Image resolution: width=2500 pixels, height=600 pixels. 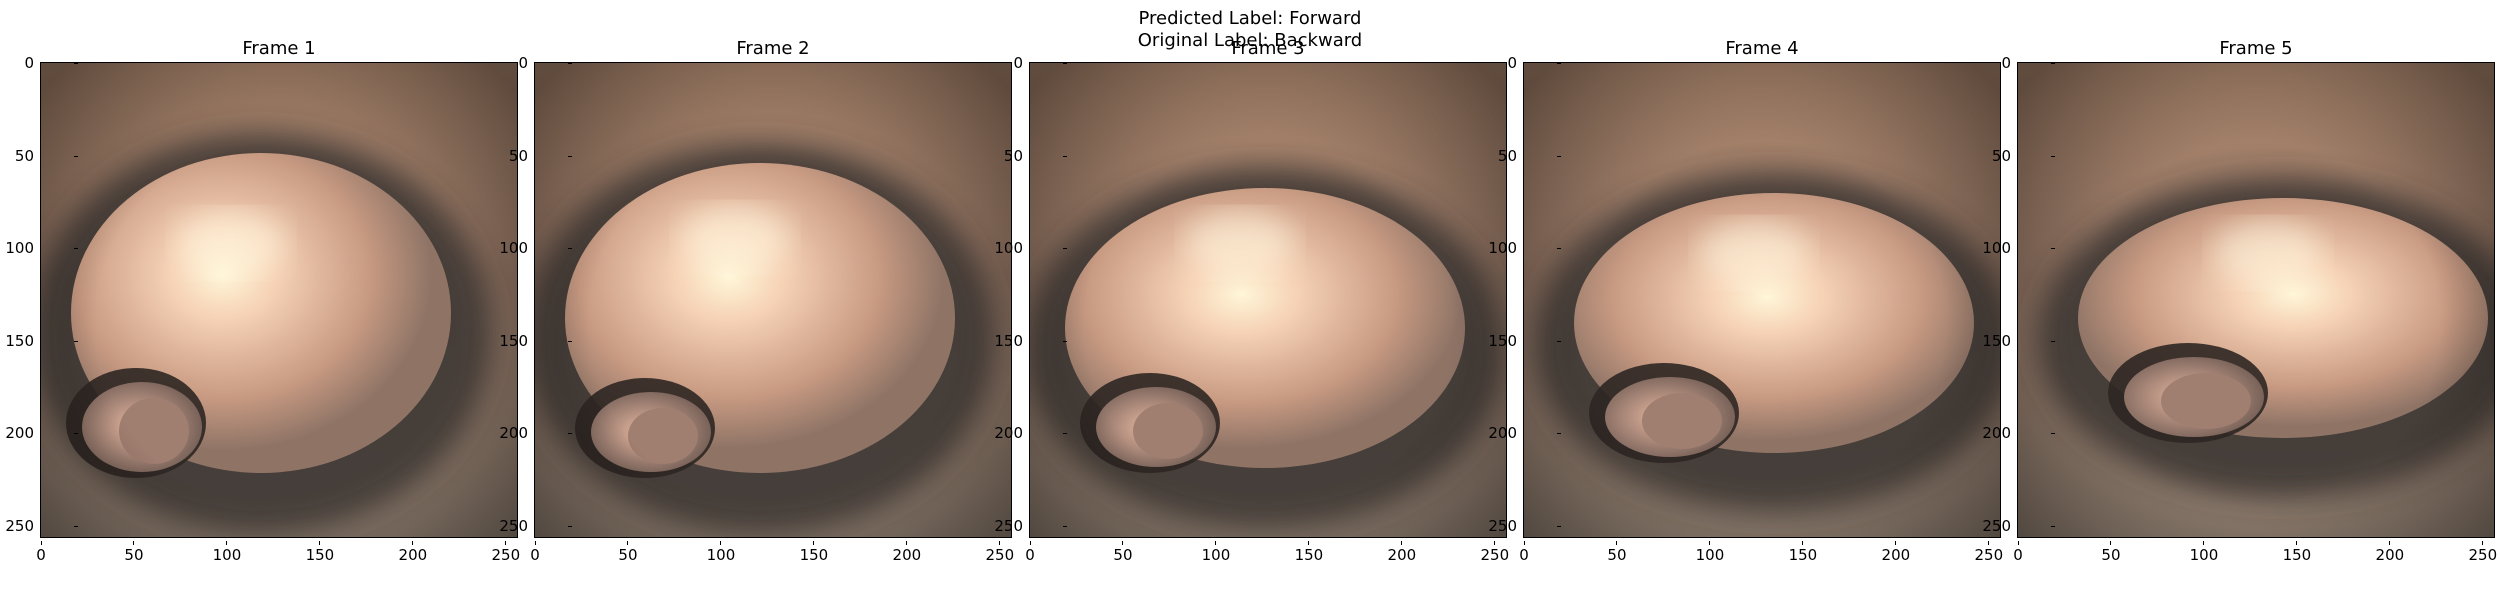 What do you see at coordinates (773, 48) in the screenshot?
I see `frame-title: Frame 2` at bounding box center [773, 48].